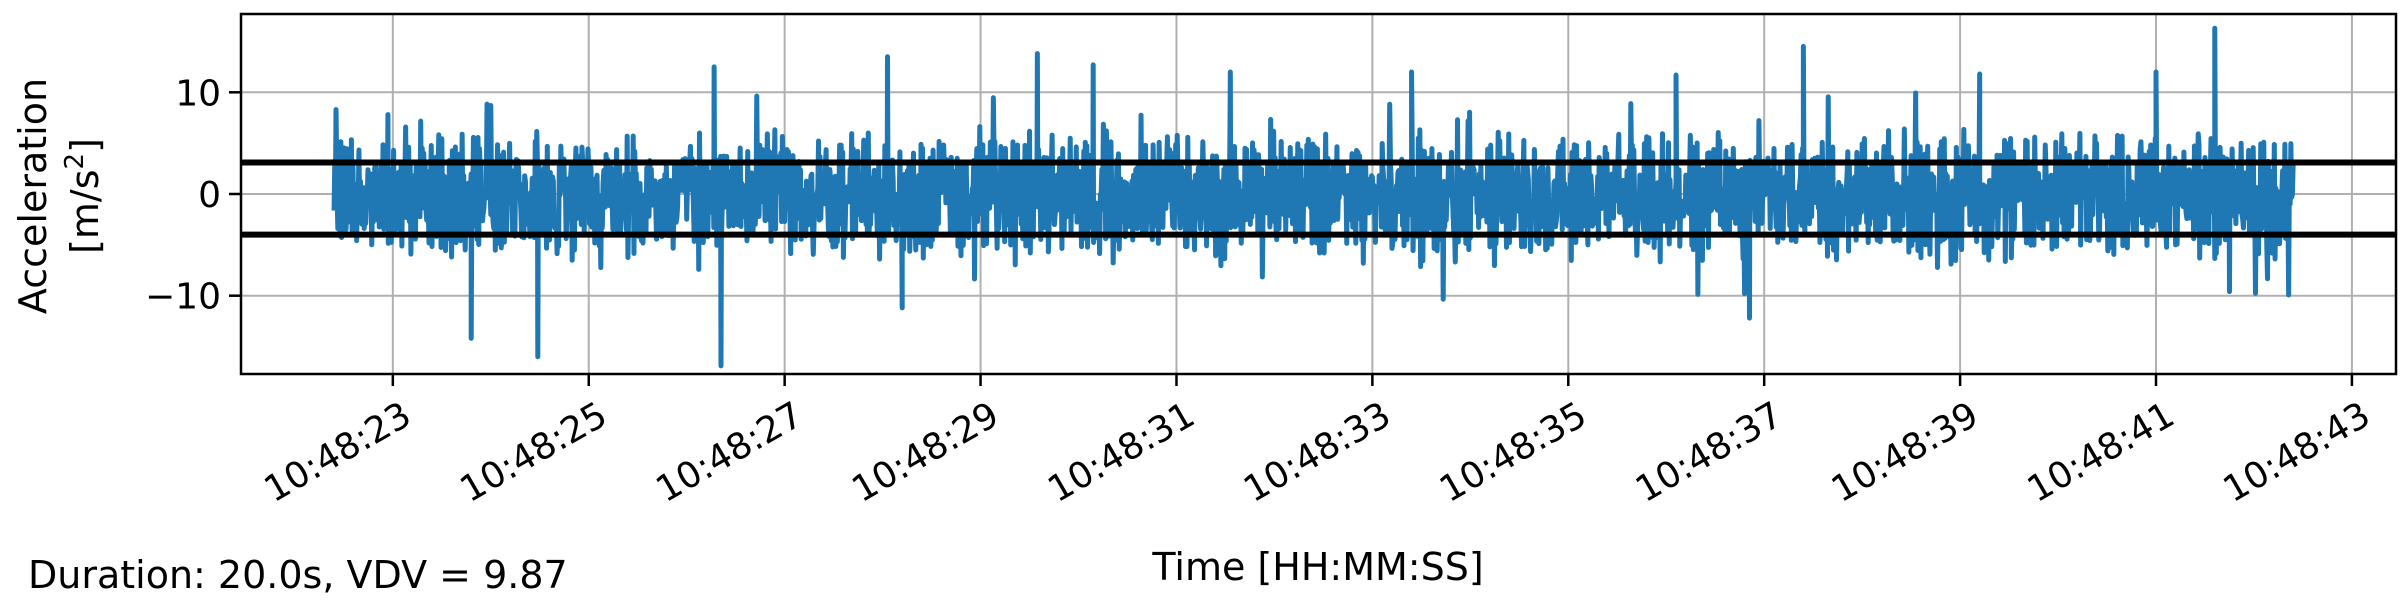 The width and height of the screenshot is (2400, 600). I want to click on x-tick-label: 10:48:35, so click(1513, 452).